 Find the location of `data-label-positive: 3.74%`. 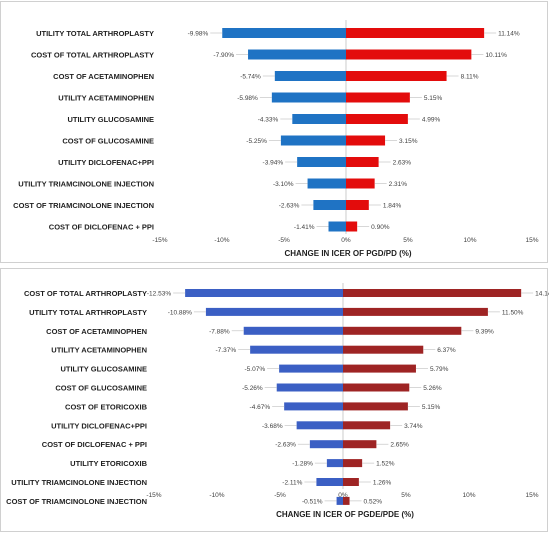

data-label-positive: 3.74% is located at coordinates (413, 426).